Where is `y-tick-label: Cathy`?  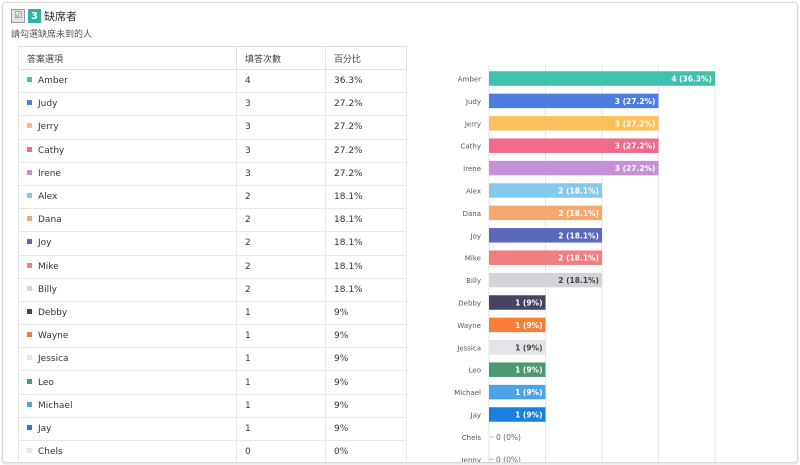
y-tick-label: Cathy is located at coordinates (470, 147).